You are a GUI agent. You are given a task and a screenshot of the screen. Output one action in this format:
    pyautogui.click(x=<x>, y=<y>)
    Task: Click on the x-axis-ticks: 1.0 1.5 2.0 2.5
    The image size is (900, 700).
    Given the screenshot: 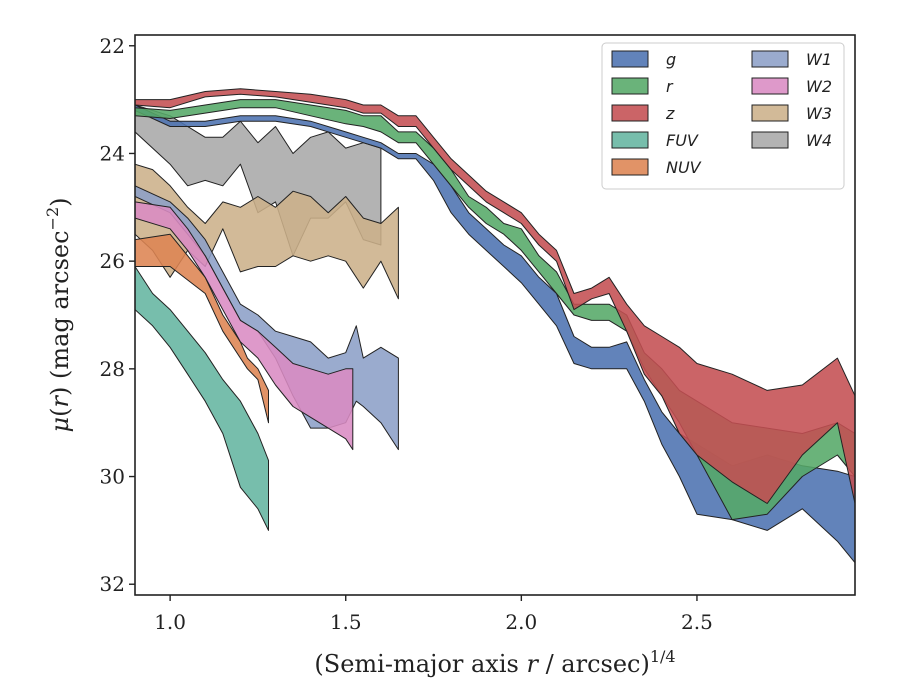 What is the action you would take?
    pyautogui.click(x=433, y=614)
    